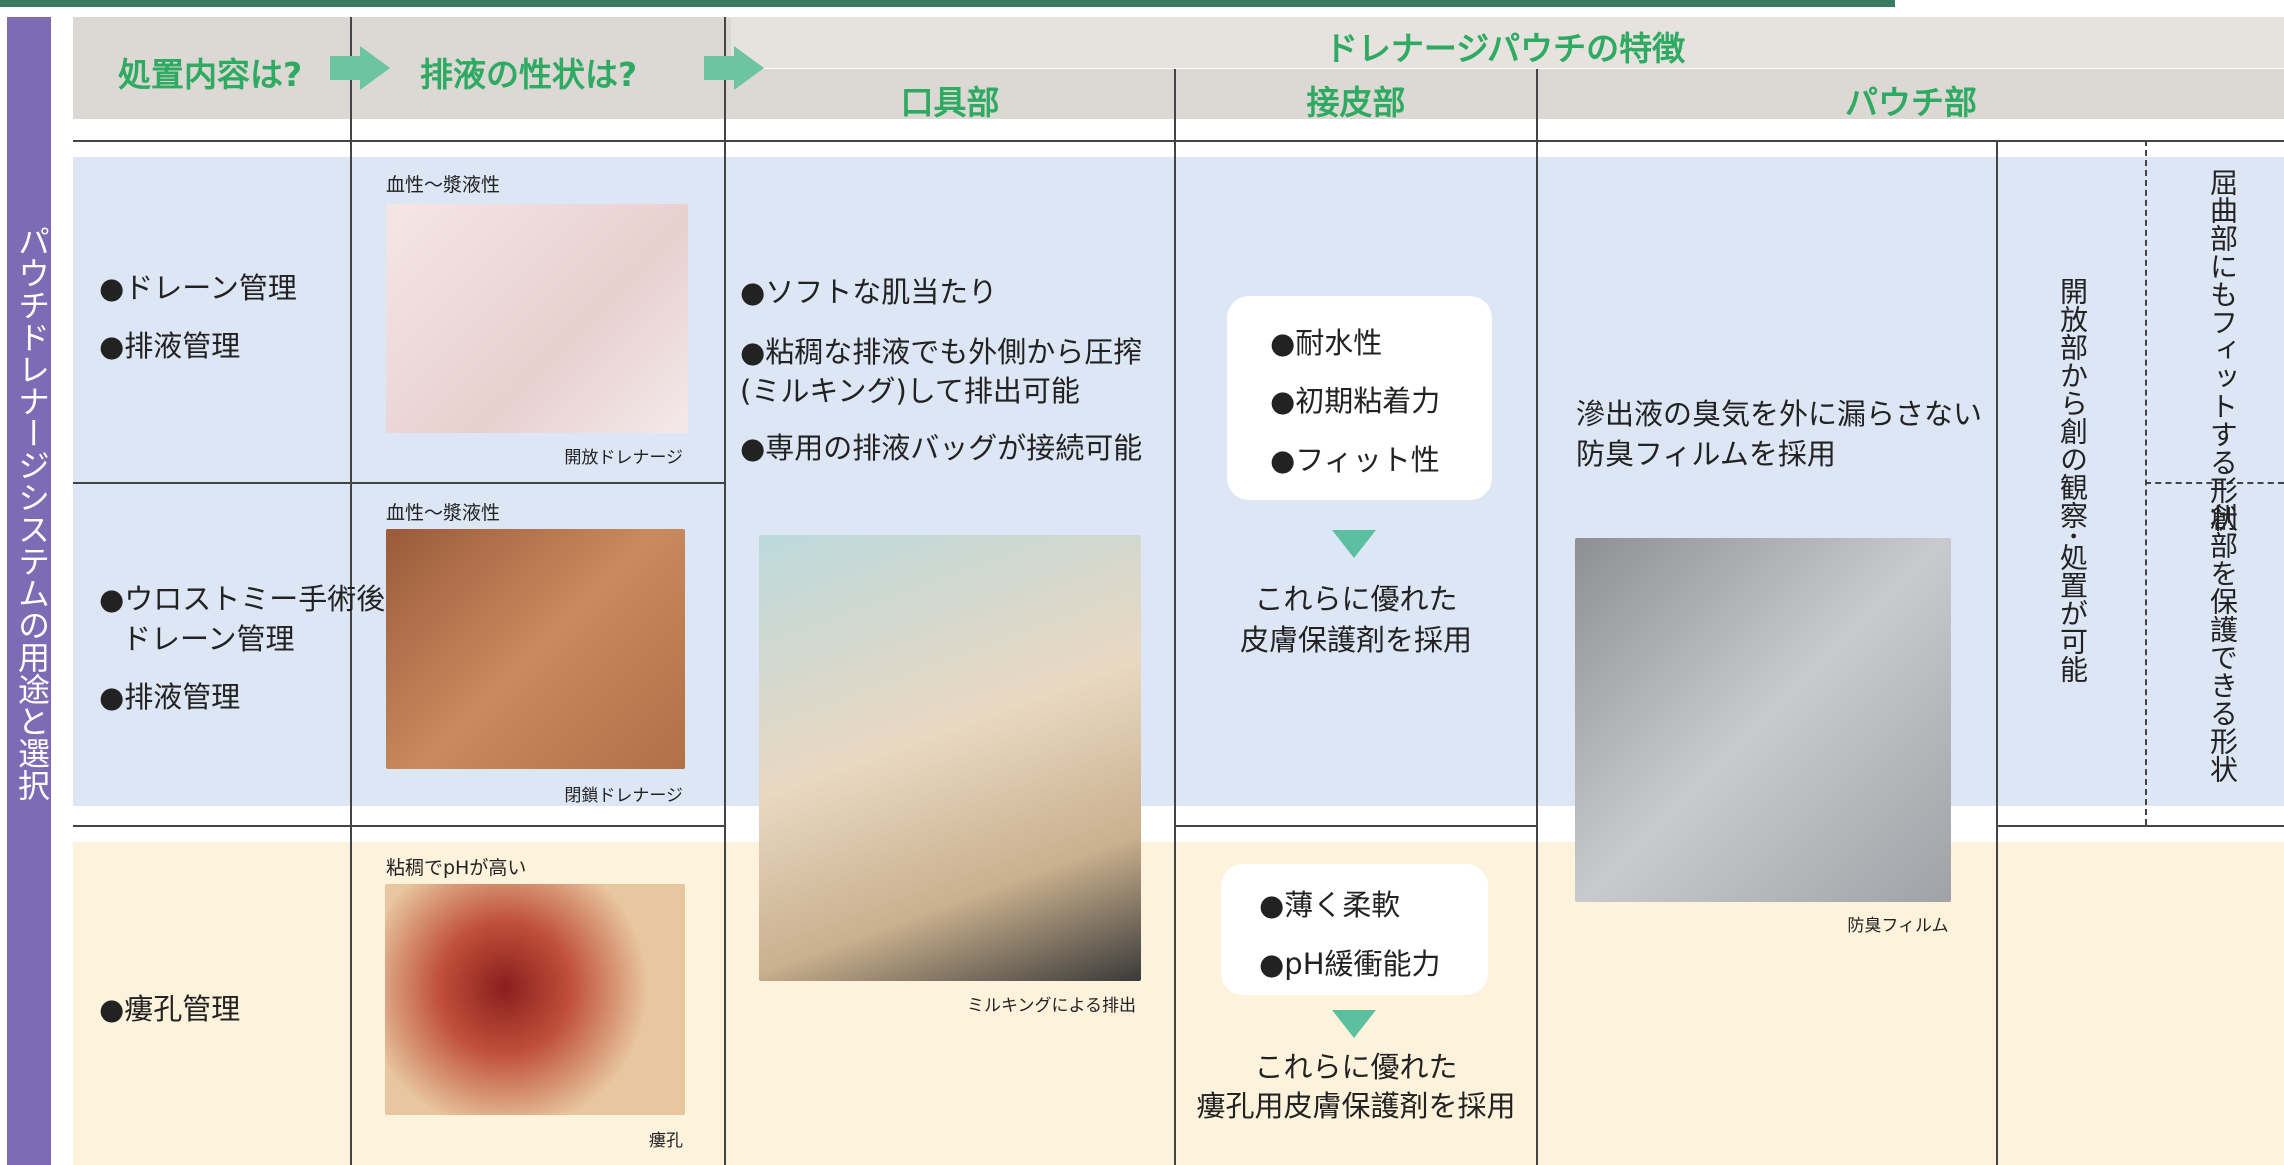  Describe the element at coordinates (1356, 1106) in the screenshot. I see `skin-result: 瘻孔用皮膚保護剤を採用` at that location.